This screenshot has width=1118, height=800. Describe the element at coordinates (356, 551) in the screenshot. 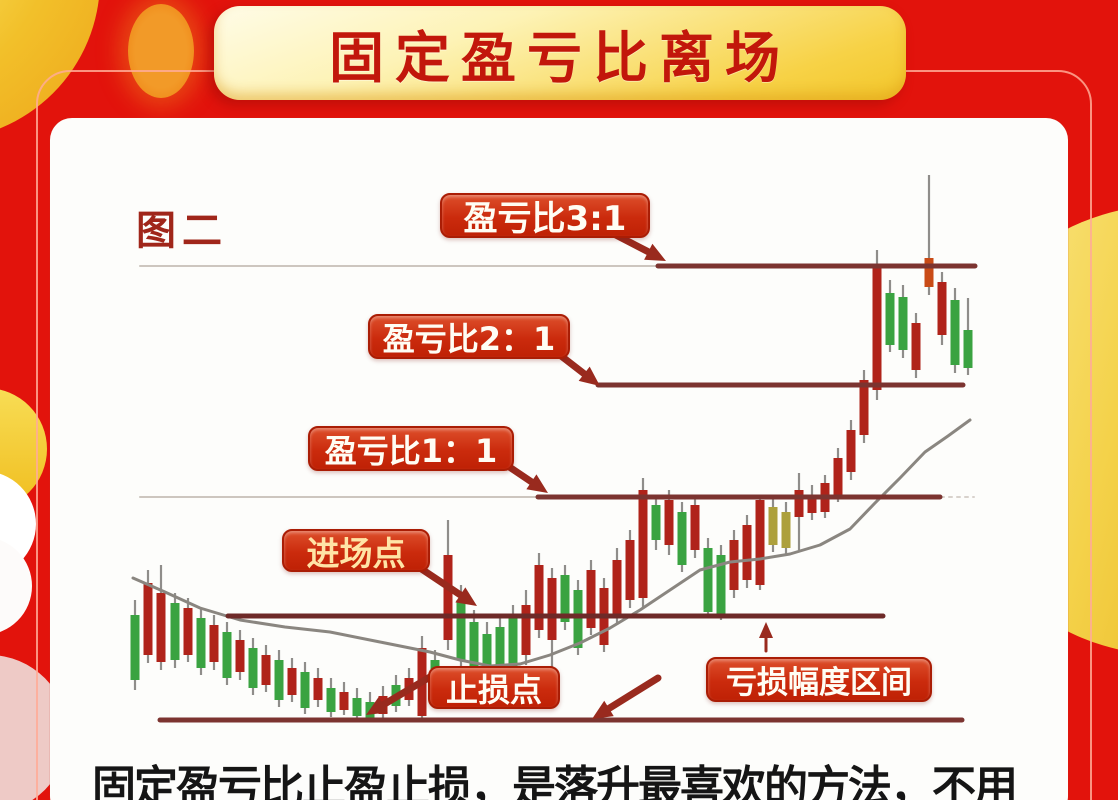

I see `annotation-entry-point: 进场点` at that location.